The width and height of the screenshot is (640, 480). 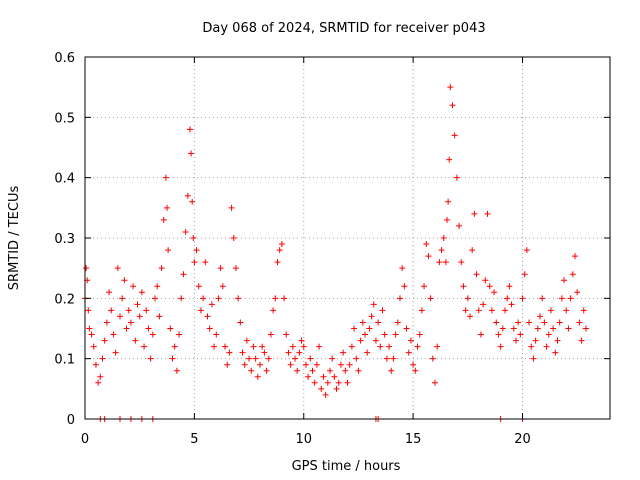 What do you see at coordinates (413, 439) in the screenshot?
I see `x-tick-label: 15` at bounding box center [413, 439].